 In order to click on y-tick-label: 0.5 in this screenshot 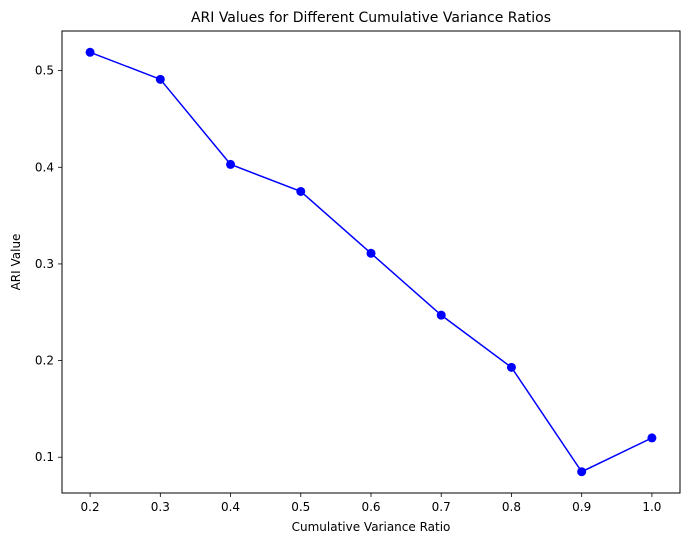, I will do `click(44, 71)`.